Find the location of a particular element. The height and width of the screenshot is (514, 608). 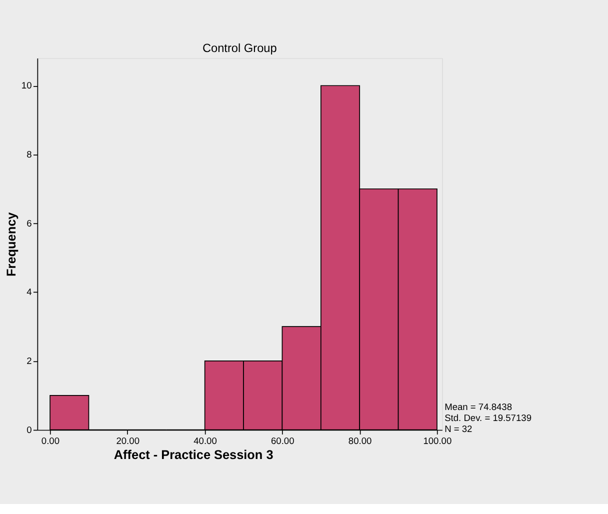

x-tick-label: 100.00 is located at coordinates (437, 441).